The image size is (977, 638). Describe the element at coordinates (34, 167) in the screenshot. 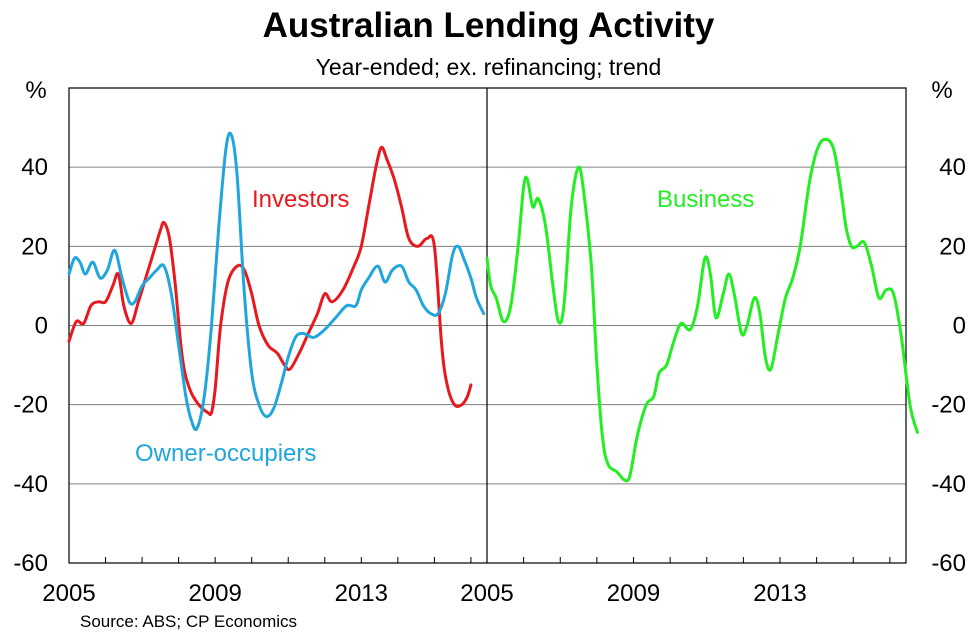

I see `y-tick-label-left: 40` at that location.